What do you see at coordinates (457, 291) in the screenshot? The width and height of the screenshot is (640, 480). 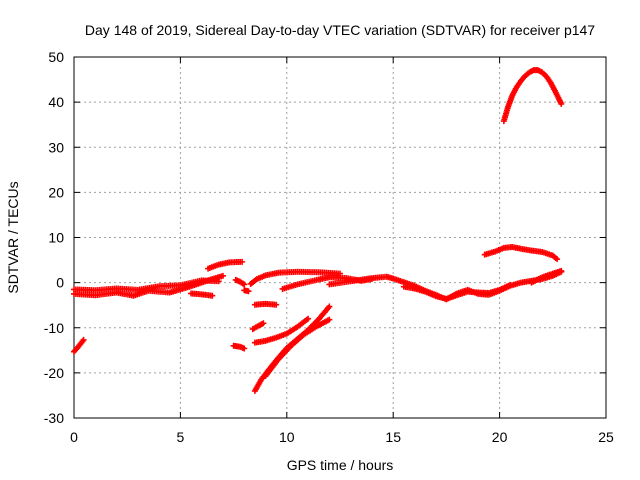 I see `series-track-q` at bounding box center [457, 291].